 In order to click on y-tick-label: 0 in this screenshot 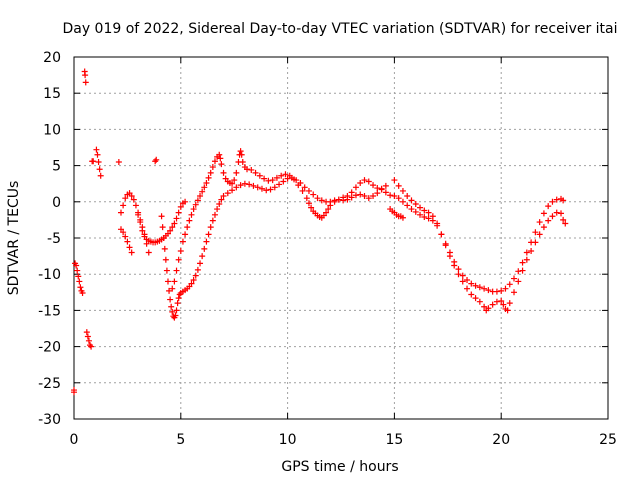, I will do `click(56, 203)`.